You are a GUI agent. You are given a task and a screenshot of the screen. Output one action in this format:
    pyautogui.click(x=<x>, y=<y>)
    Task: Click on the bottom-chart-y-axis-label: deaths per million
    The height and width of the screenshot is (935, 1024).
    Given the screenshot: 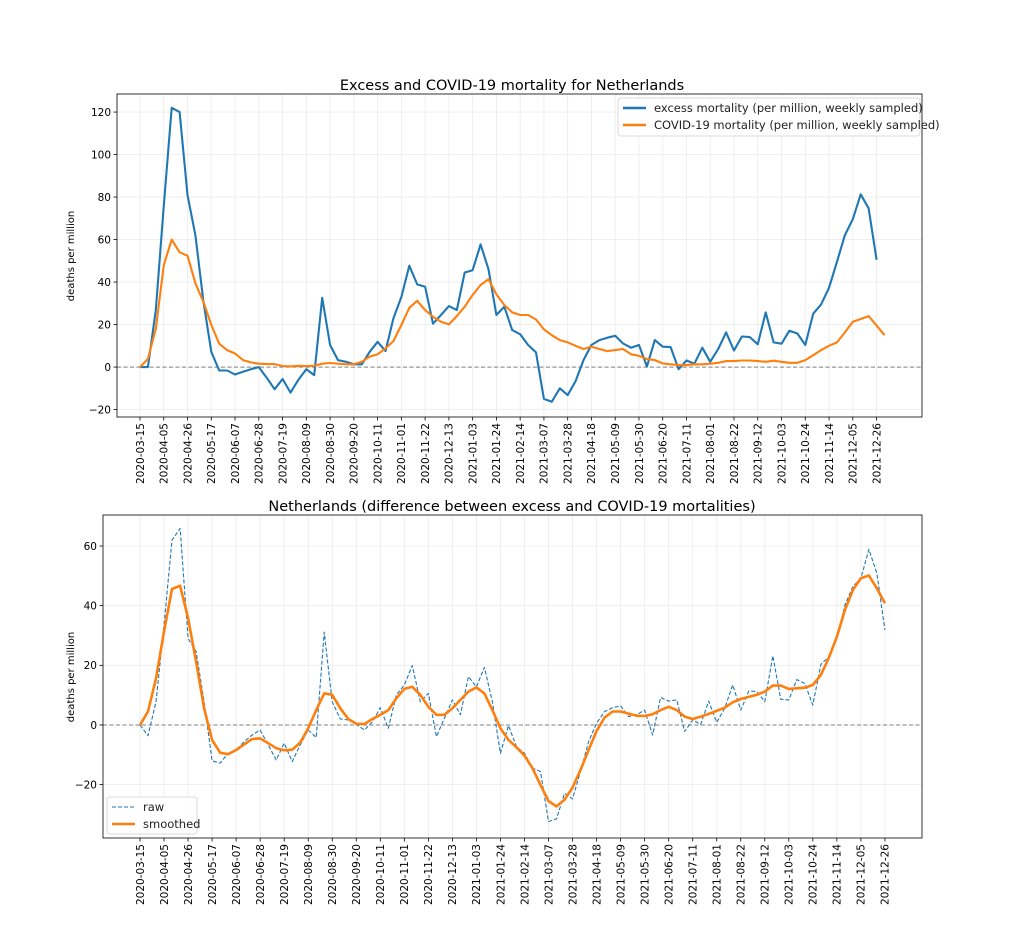 What is the action you would take?
    pyautogui.click(x=71, y=677)
    